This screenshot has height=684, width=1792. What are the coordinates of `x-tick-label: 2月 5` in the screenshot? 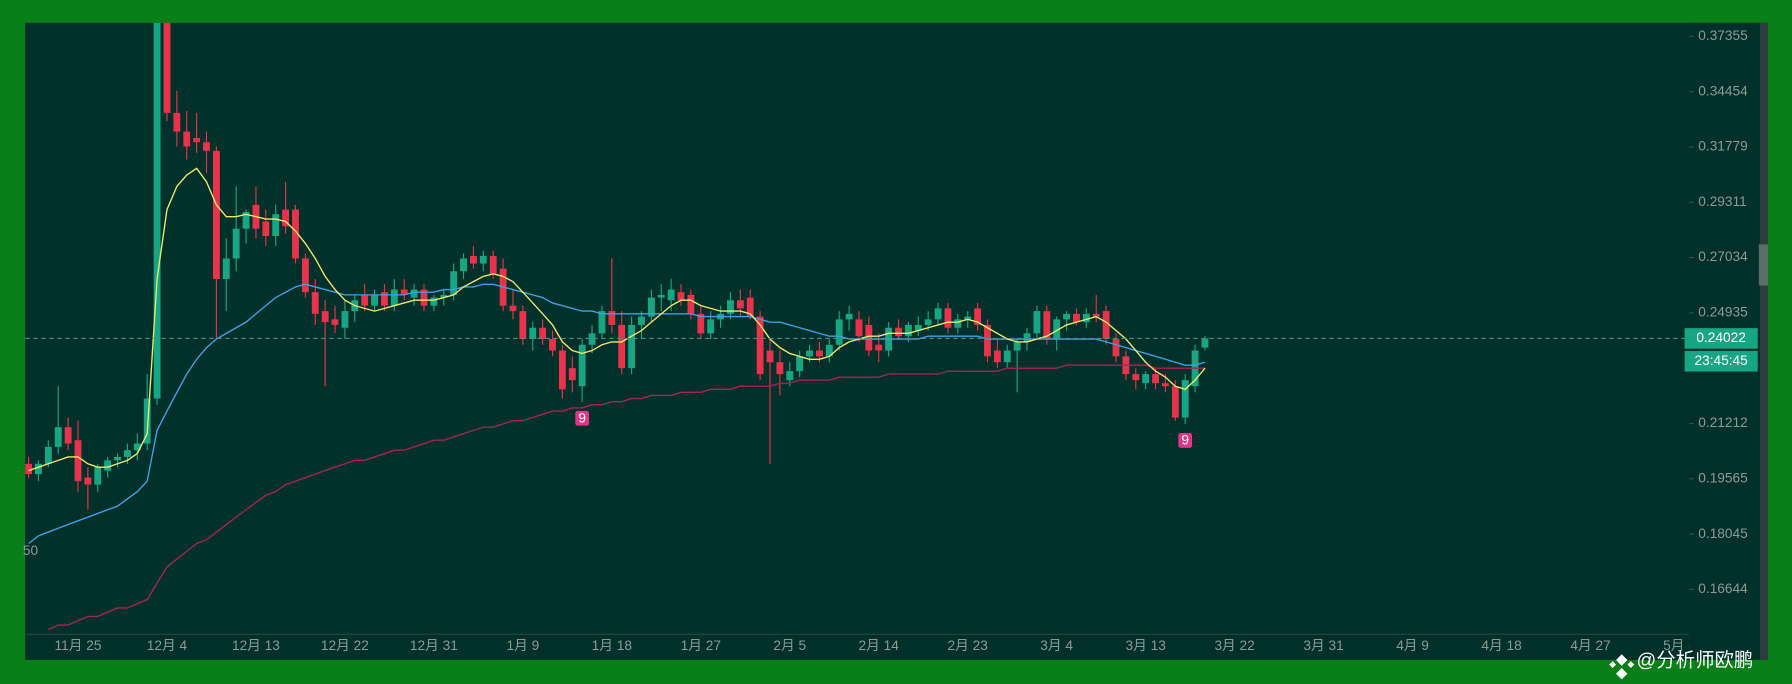 It's located at (789, 645).